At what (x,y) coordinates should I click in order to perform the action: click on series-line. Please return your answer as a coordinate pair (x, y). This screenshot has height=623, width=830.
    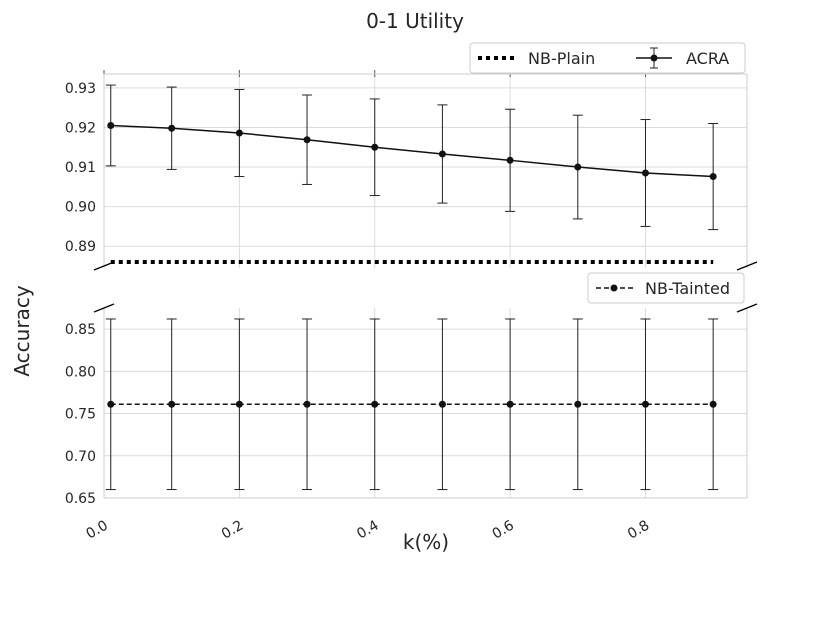
    Looking at the image, I should click on (412, 151).